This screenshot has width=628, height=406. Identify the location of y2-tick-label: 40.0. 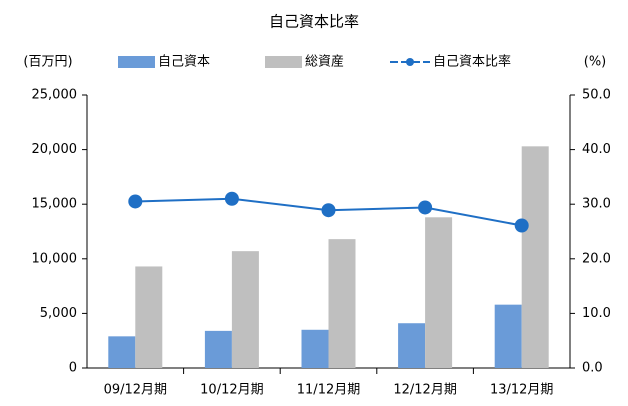
(596, 149).